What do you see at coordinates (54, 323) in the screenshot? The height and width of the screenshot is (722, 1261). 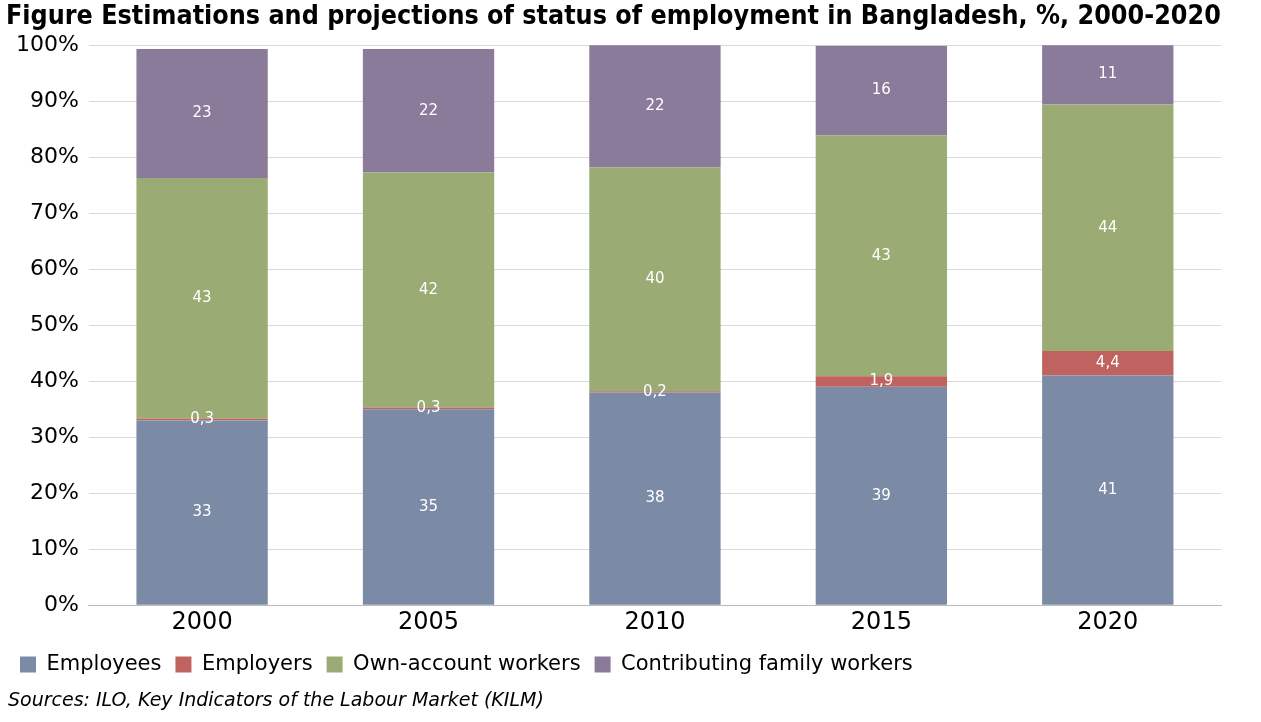 I see `y-tick-label: 50%` at bounding box center [54, 323].